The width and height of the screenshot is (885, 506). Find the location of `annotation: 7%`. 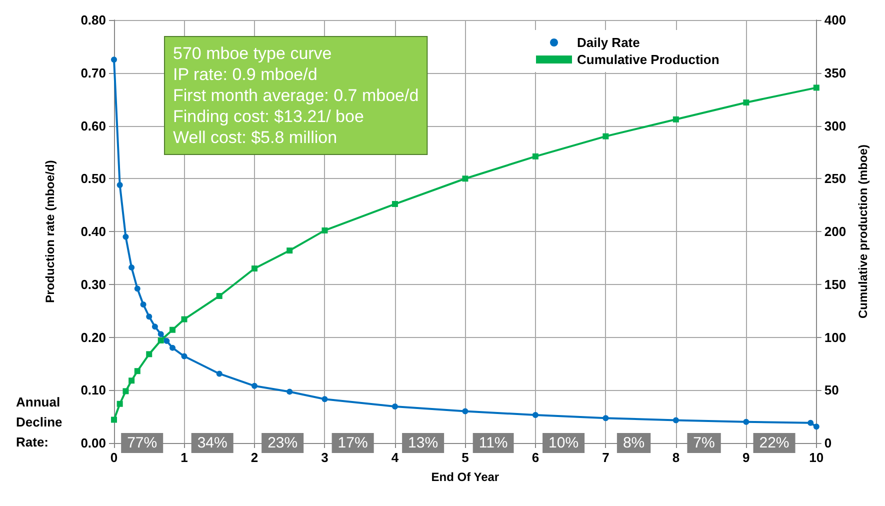

annotation: 7% is located at coordinates (704, 443).